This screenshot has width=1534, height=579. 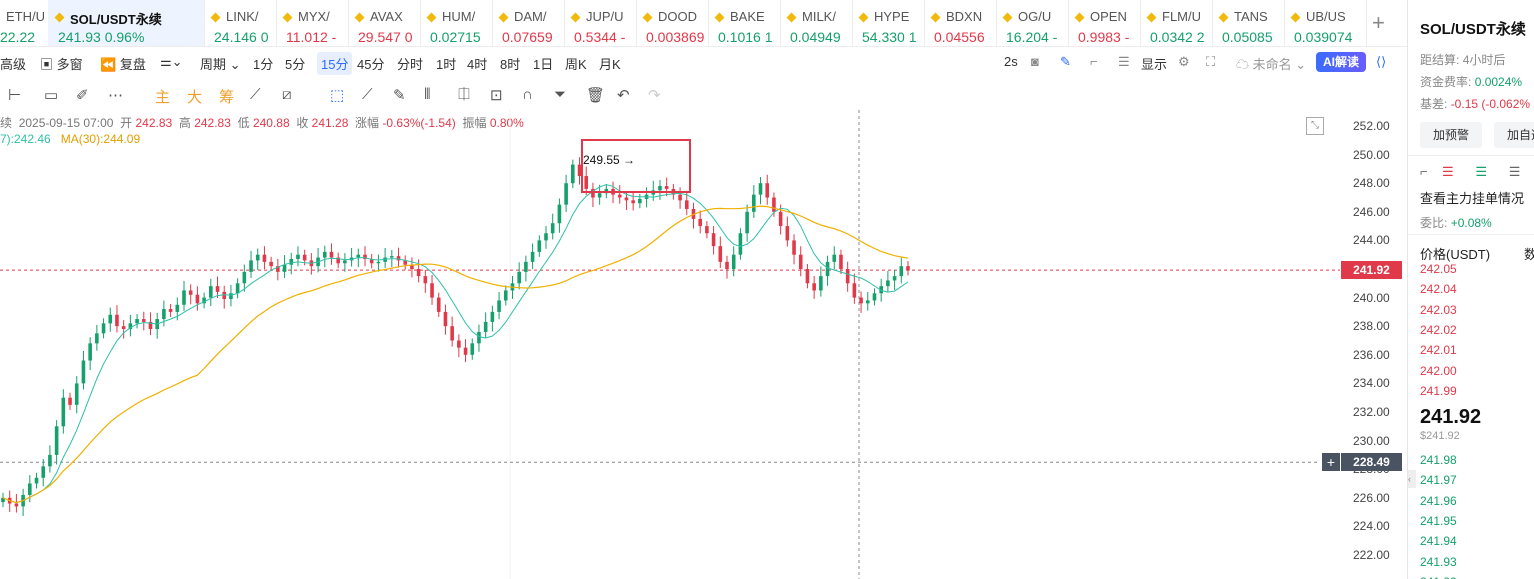 I want to click on bid-price: 241.92, so click(x=1438, y=577).